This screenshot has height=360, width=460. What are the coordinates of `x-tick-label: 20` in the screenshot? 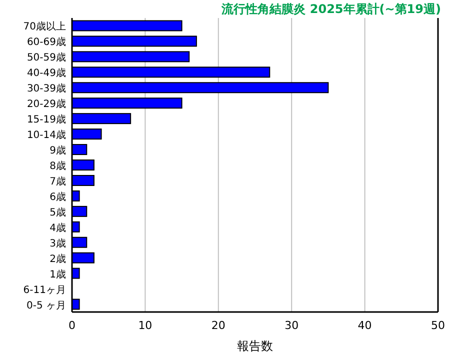 It's located at (218, 325).